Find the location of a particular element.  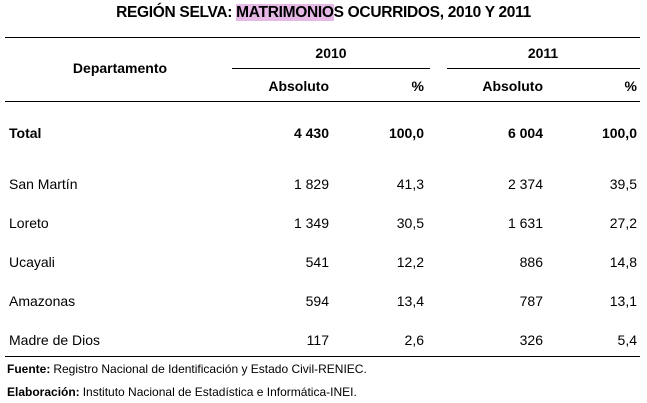

cell-value: 1 631 is located at coordinates (525, 223).